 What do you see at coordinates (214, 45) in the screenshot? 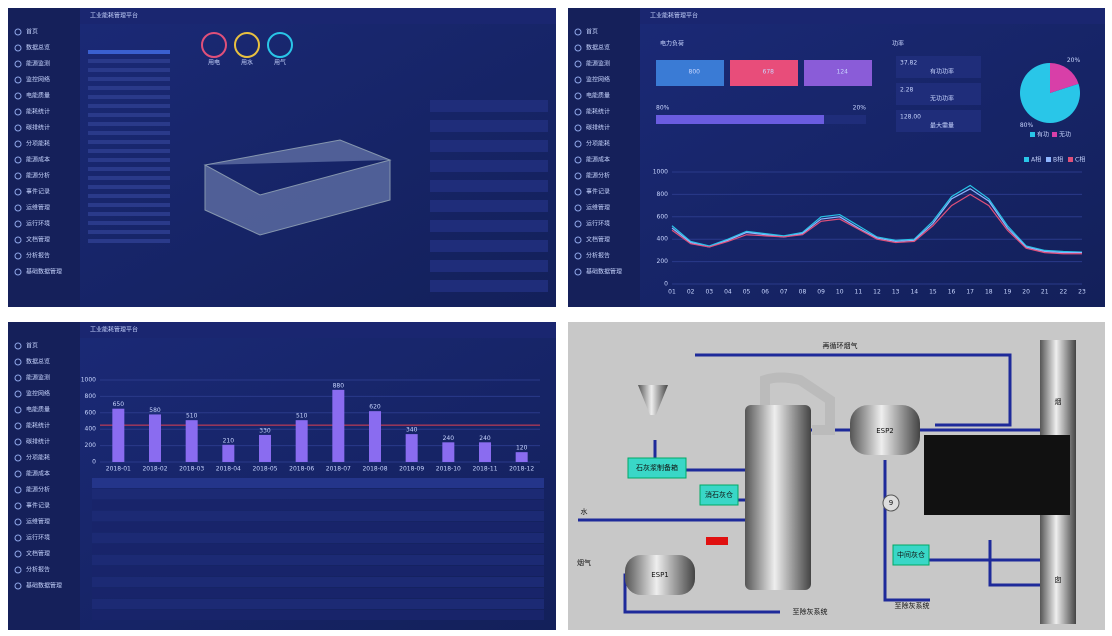
I see `gauge` at bounding box center [214, 45].